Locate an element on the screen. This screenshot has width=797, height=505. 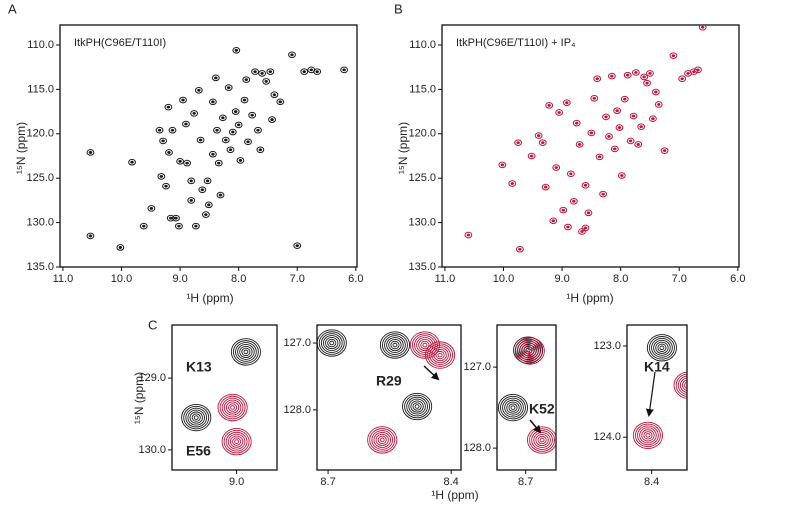
x-tick-label: 8.0 is located at coordinates (620, 279).